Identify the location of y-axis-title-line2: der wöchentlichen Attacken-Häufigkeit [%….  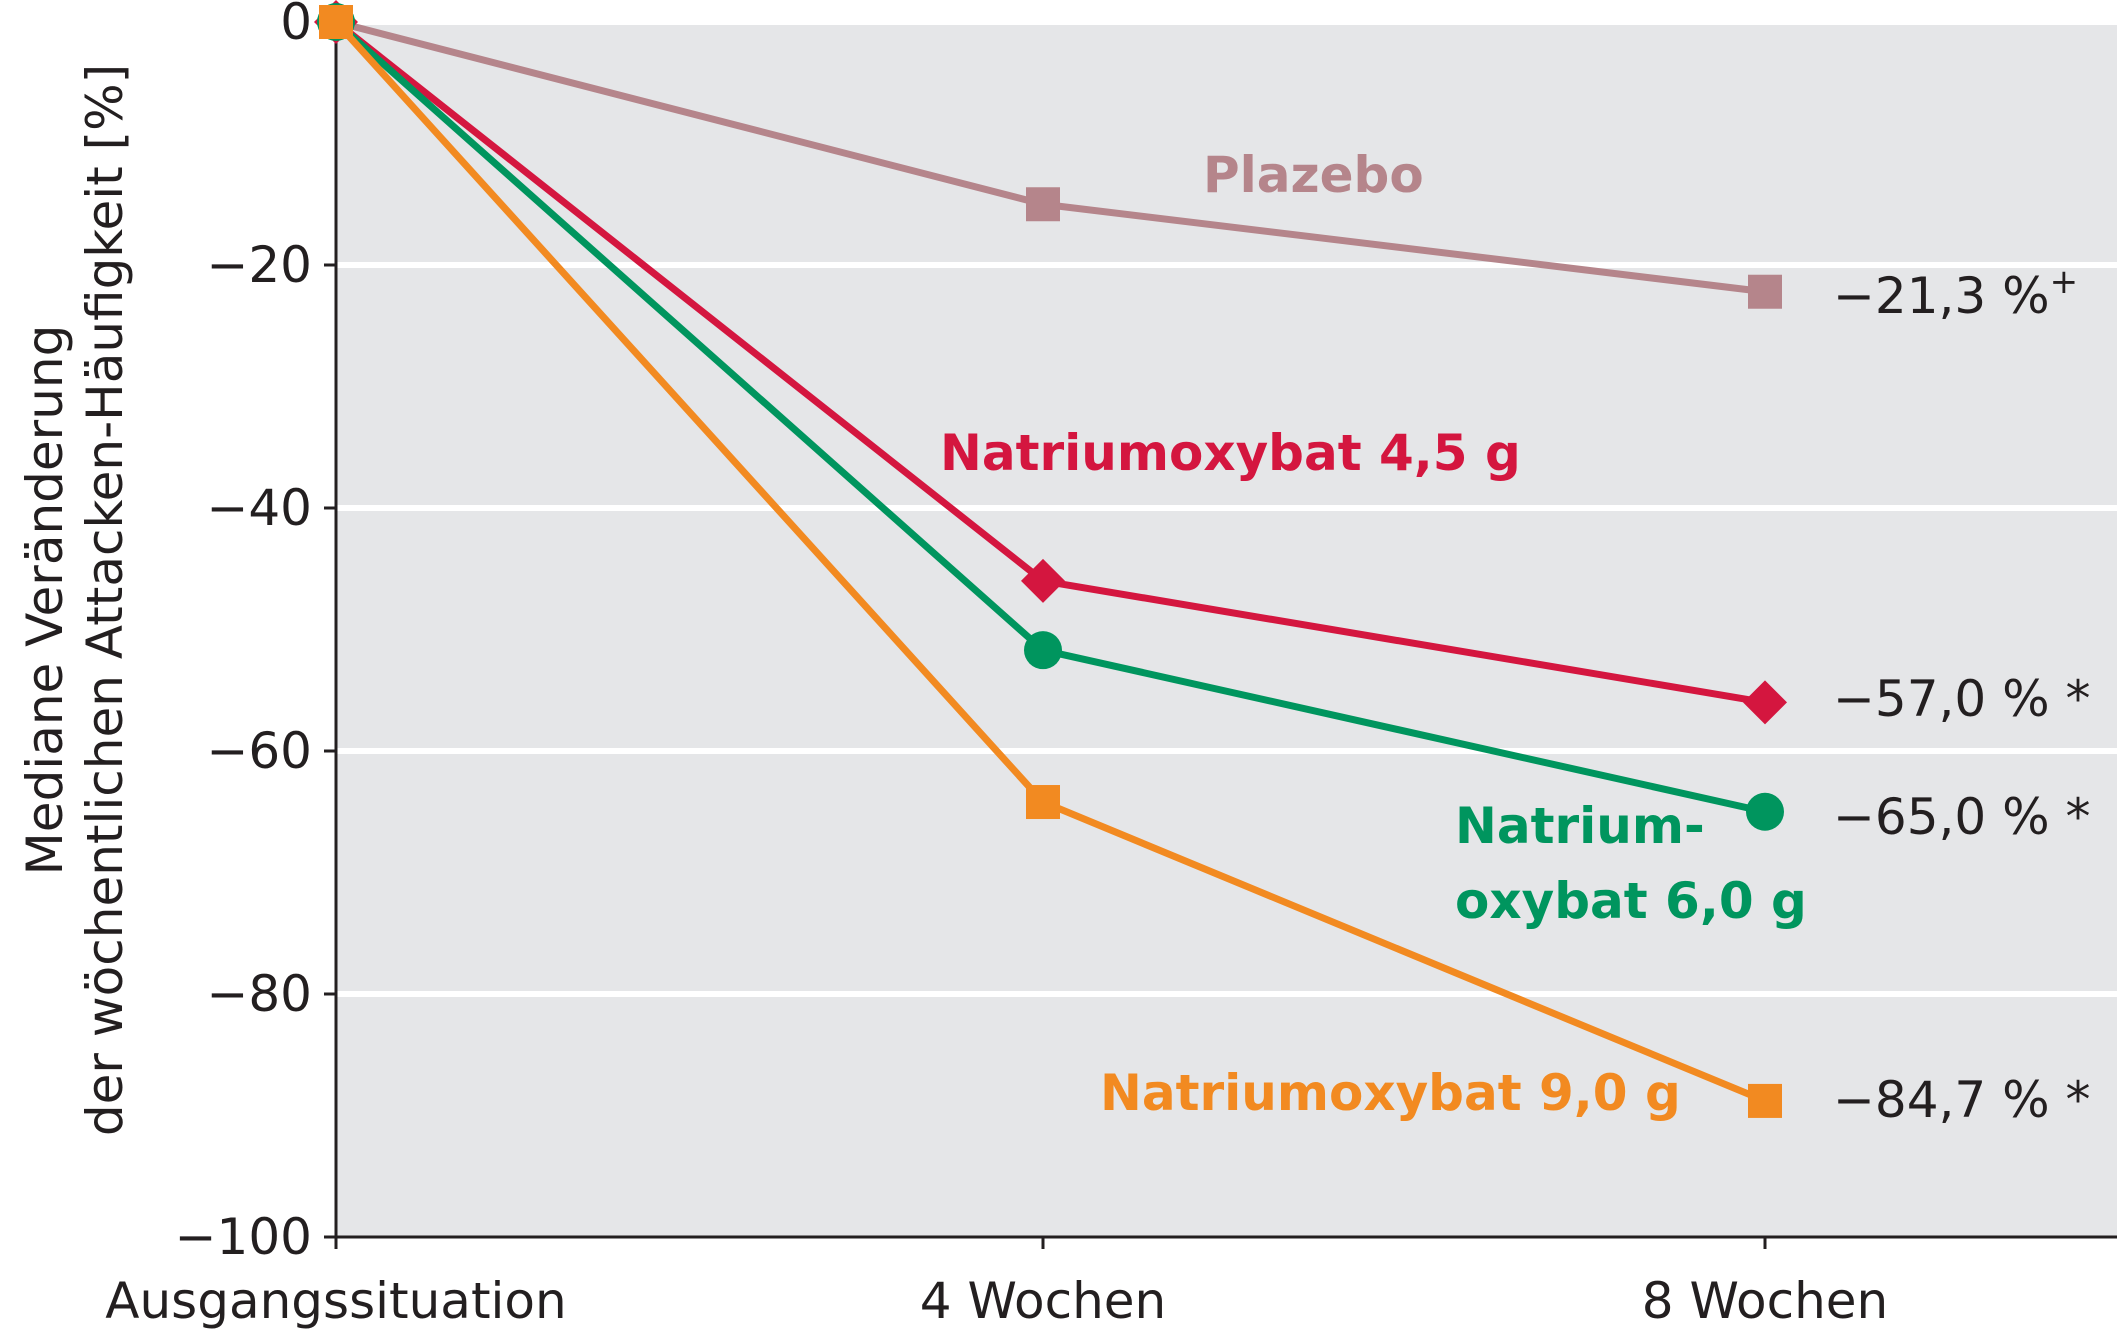
(105, 600).